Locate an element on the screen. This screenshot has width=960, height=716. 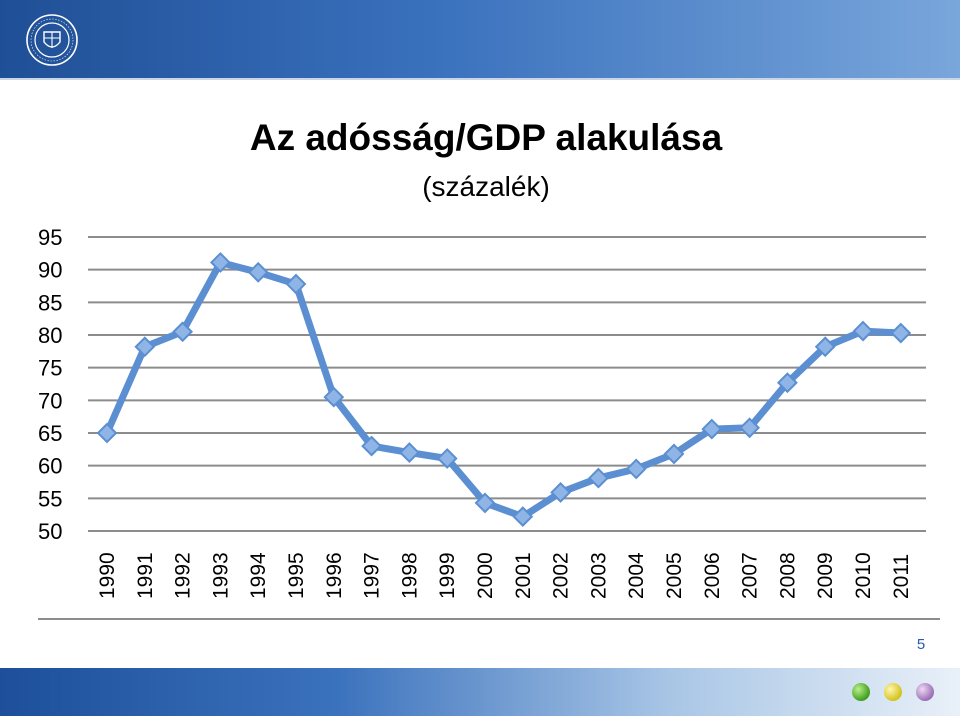
x-tick-label: 1992 is located at coordinates (183, 575).